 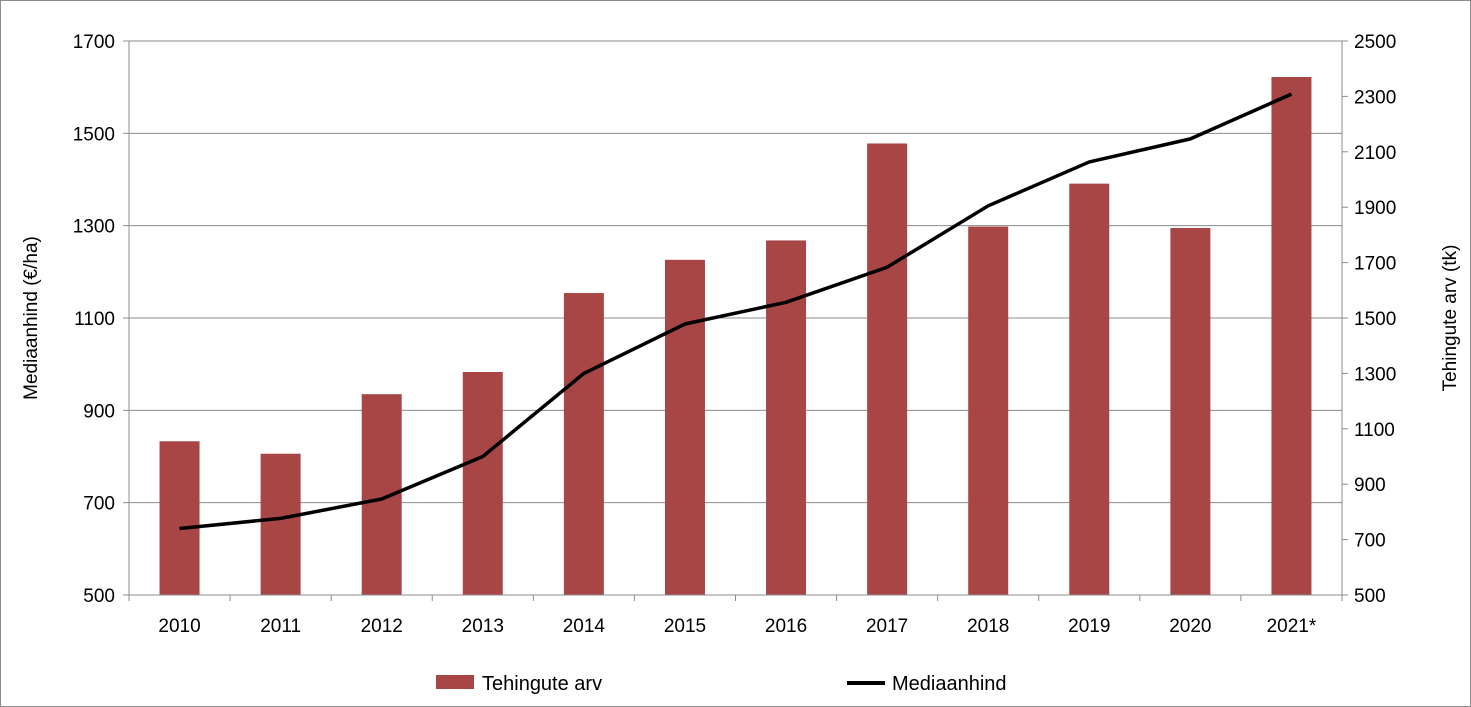 I want to click on x-axis-tick-label: 2019, so click(x=1089, y=626).